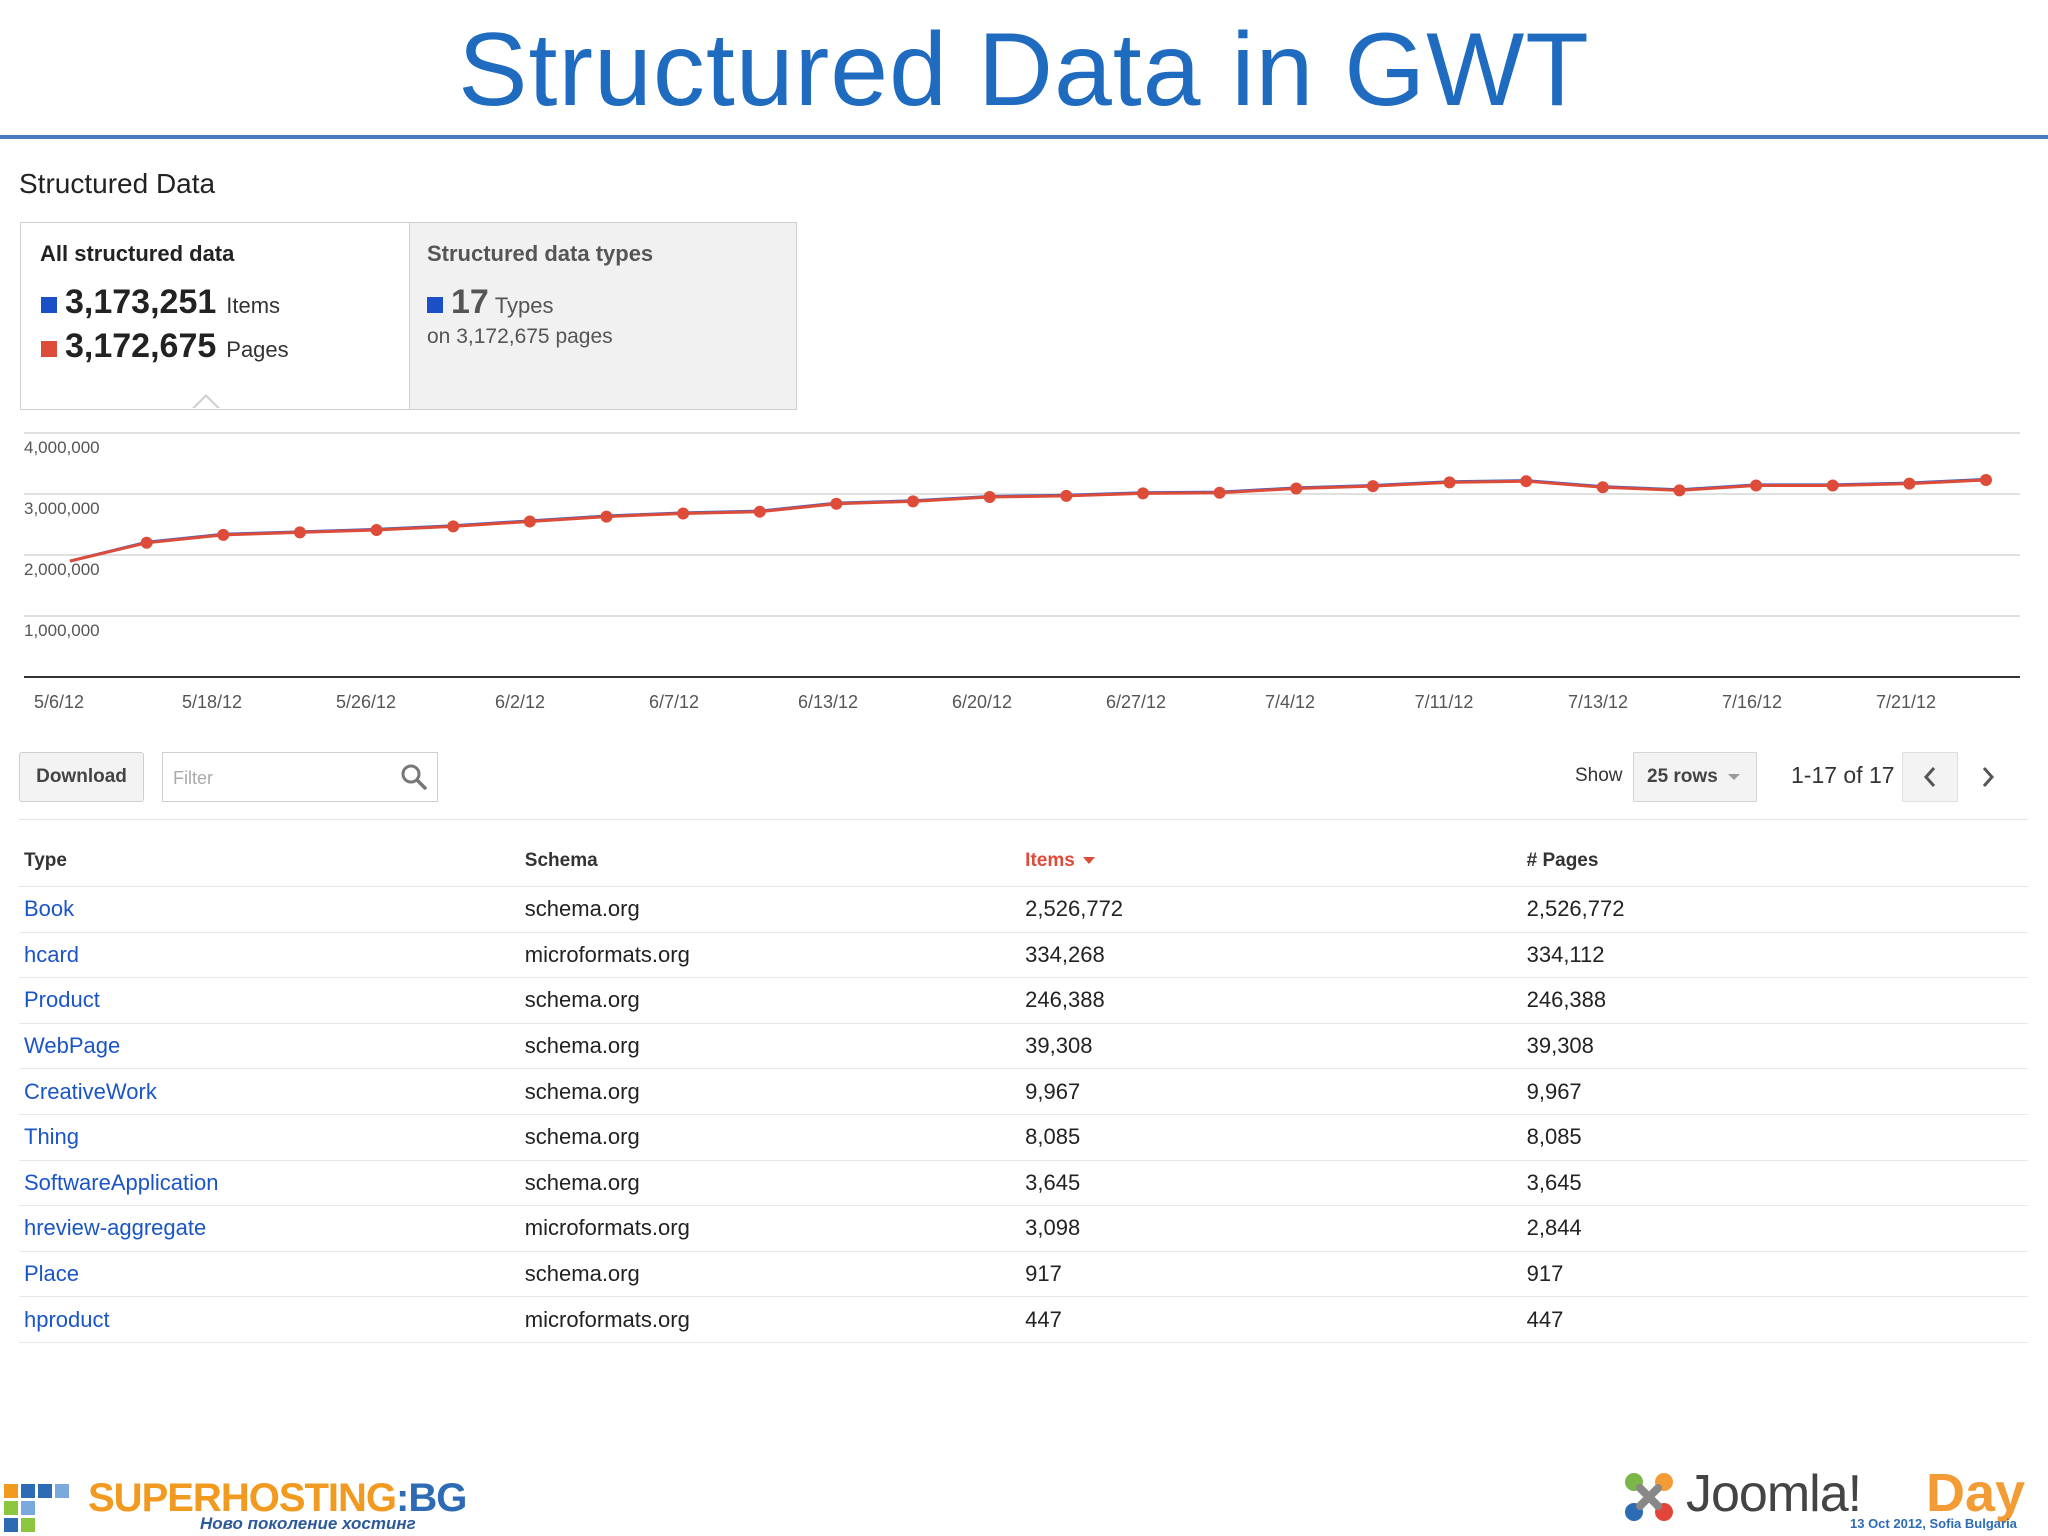 This screenshot has width=2048, height=1536. I want to click on selected-tab-pointer-fill, so click(206, 403).